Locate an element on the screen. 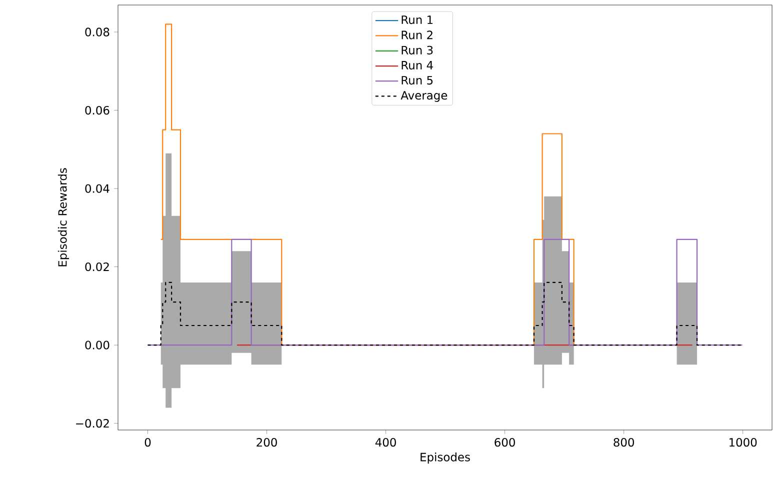 Image resolution: width=773 pixels, height=497 pixels. y-tick-label: 0.00 is located at coordinates (97, 345).